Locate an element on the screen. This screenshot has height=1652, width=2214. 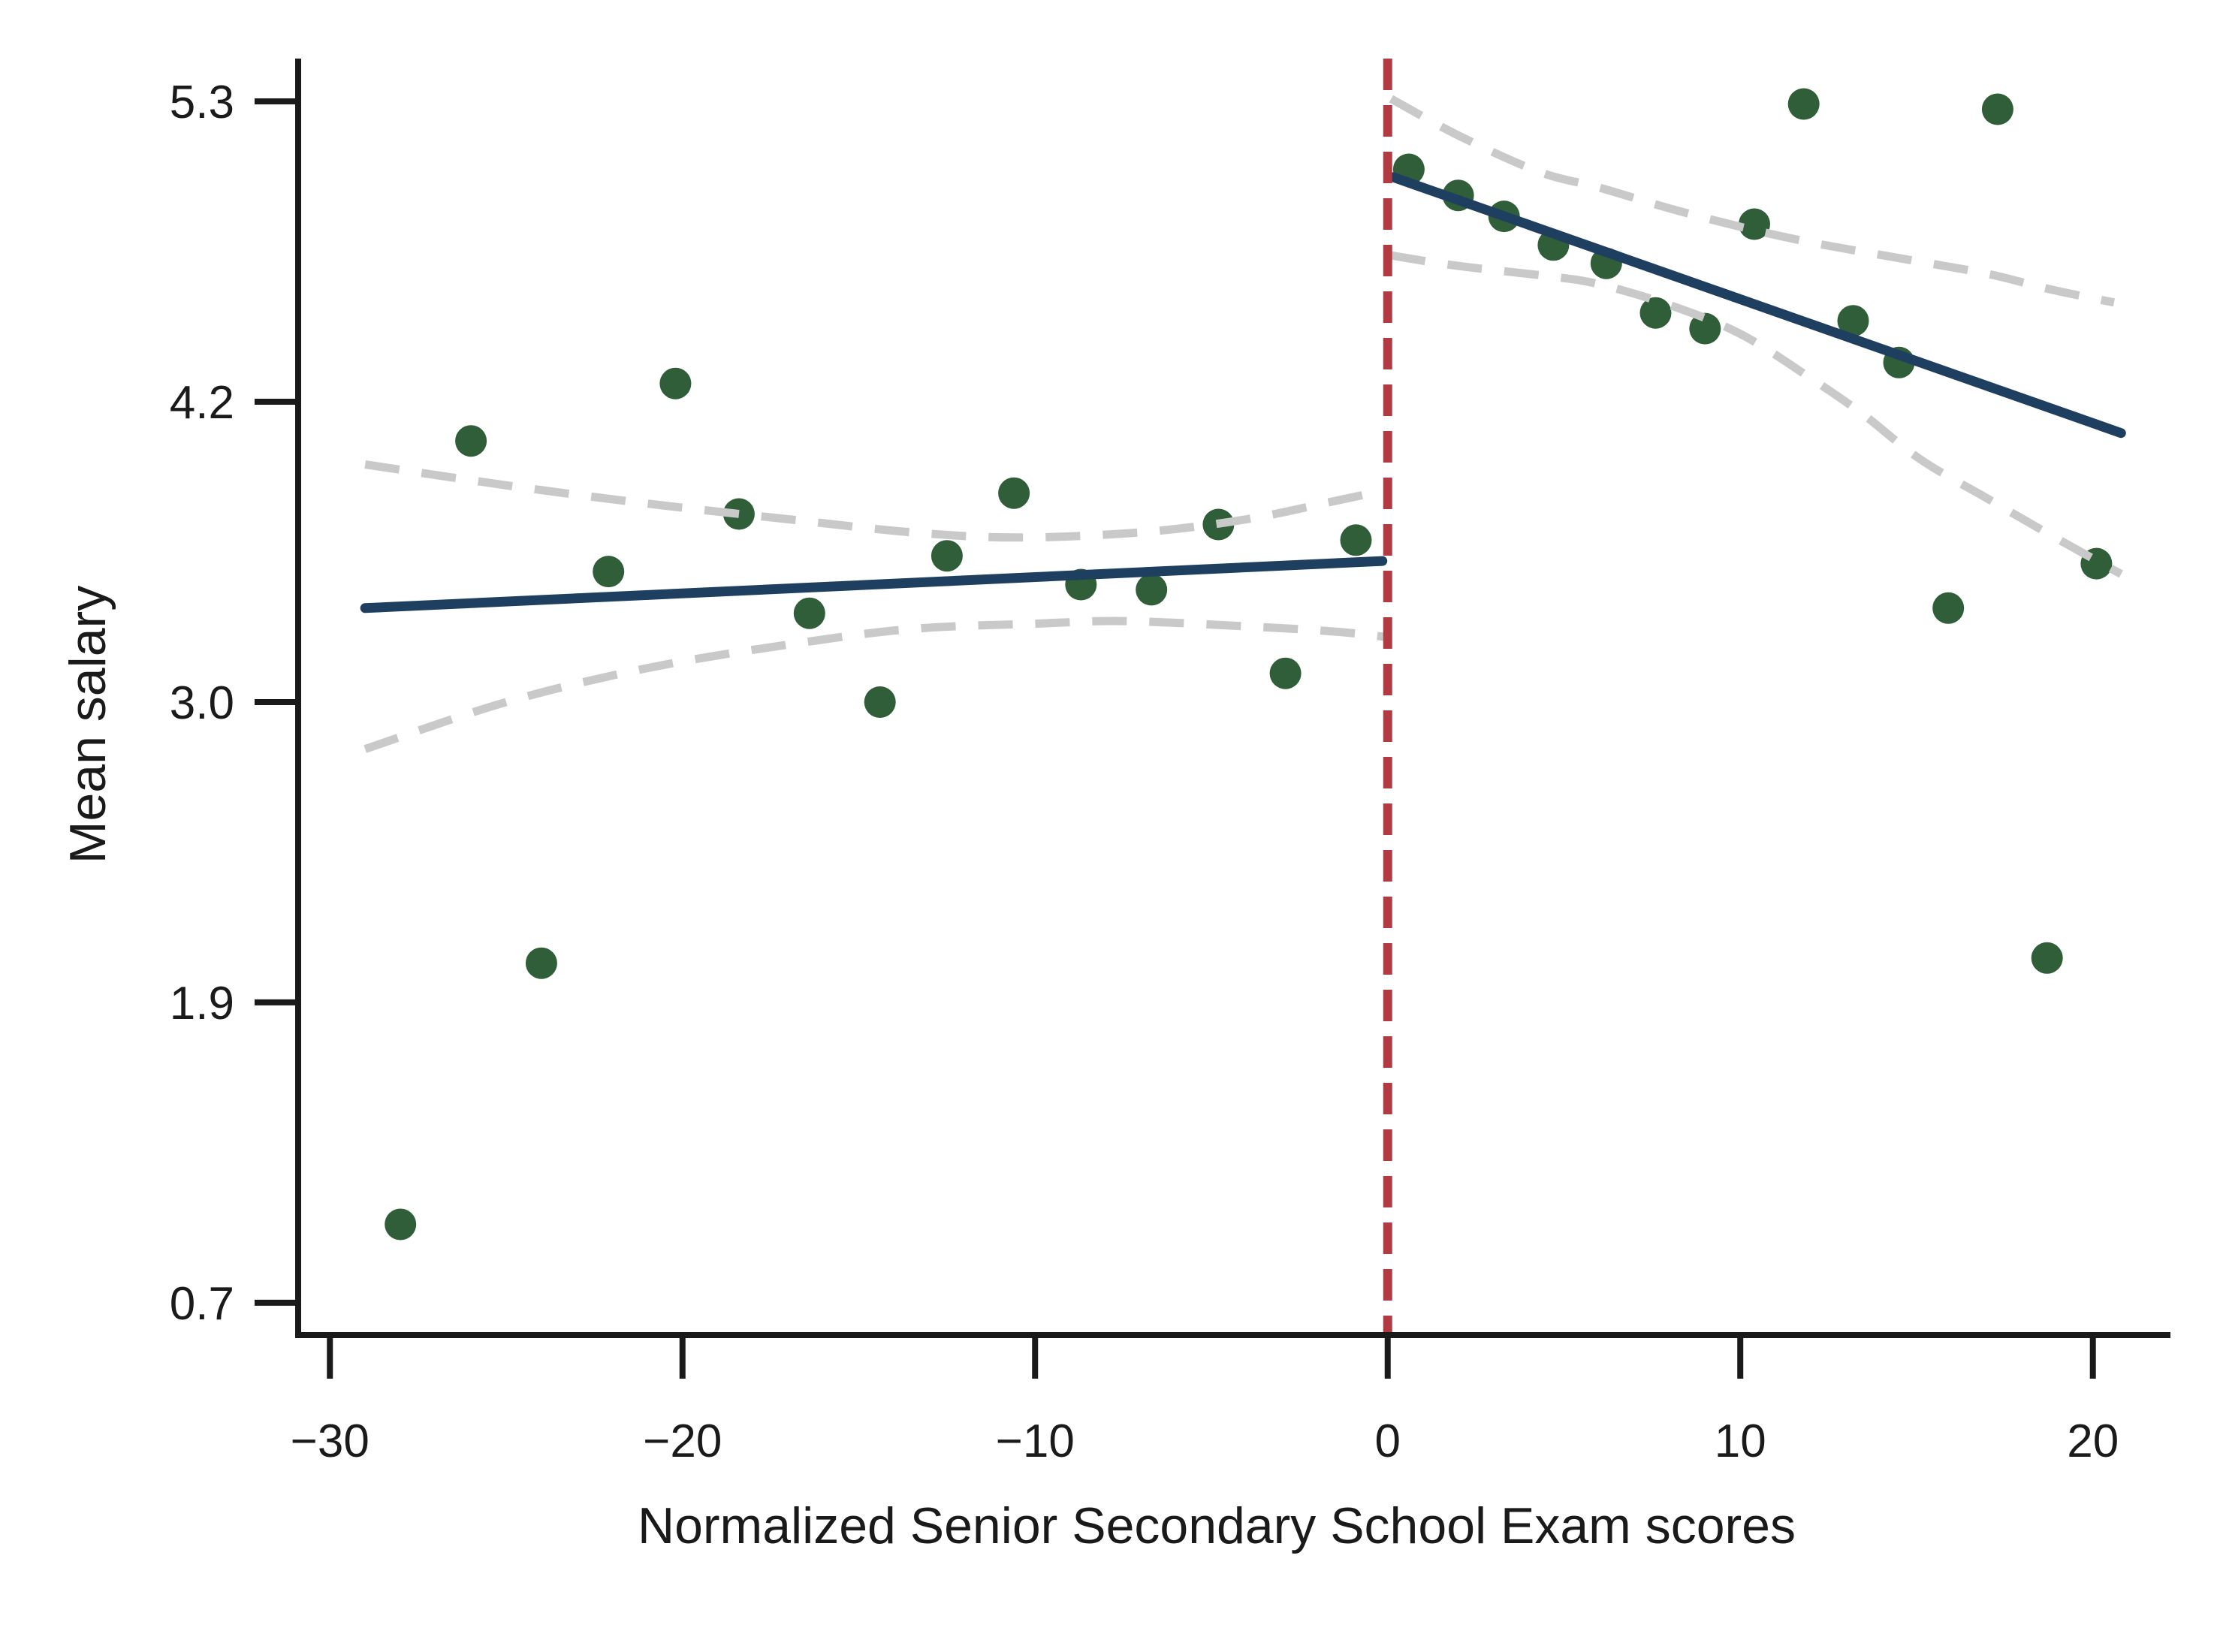
y-tick-label: 0.7 is located at coordinates (202, 1304).